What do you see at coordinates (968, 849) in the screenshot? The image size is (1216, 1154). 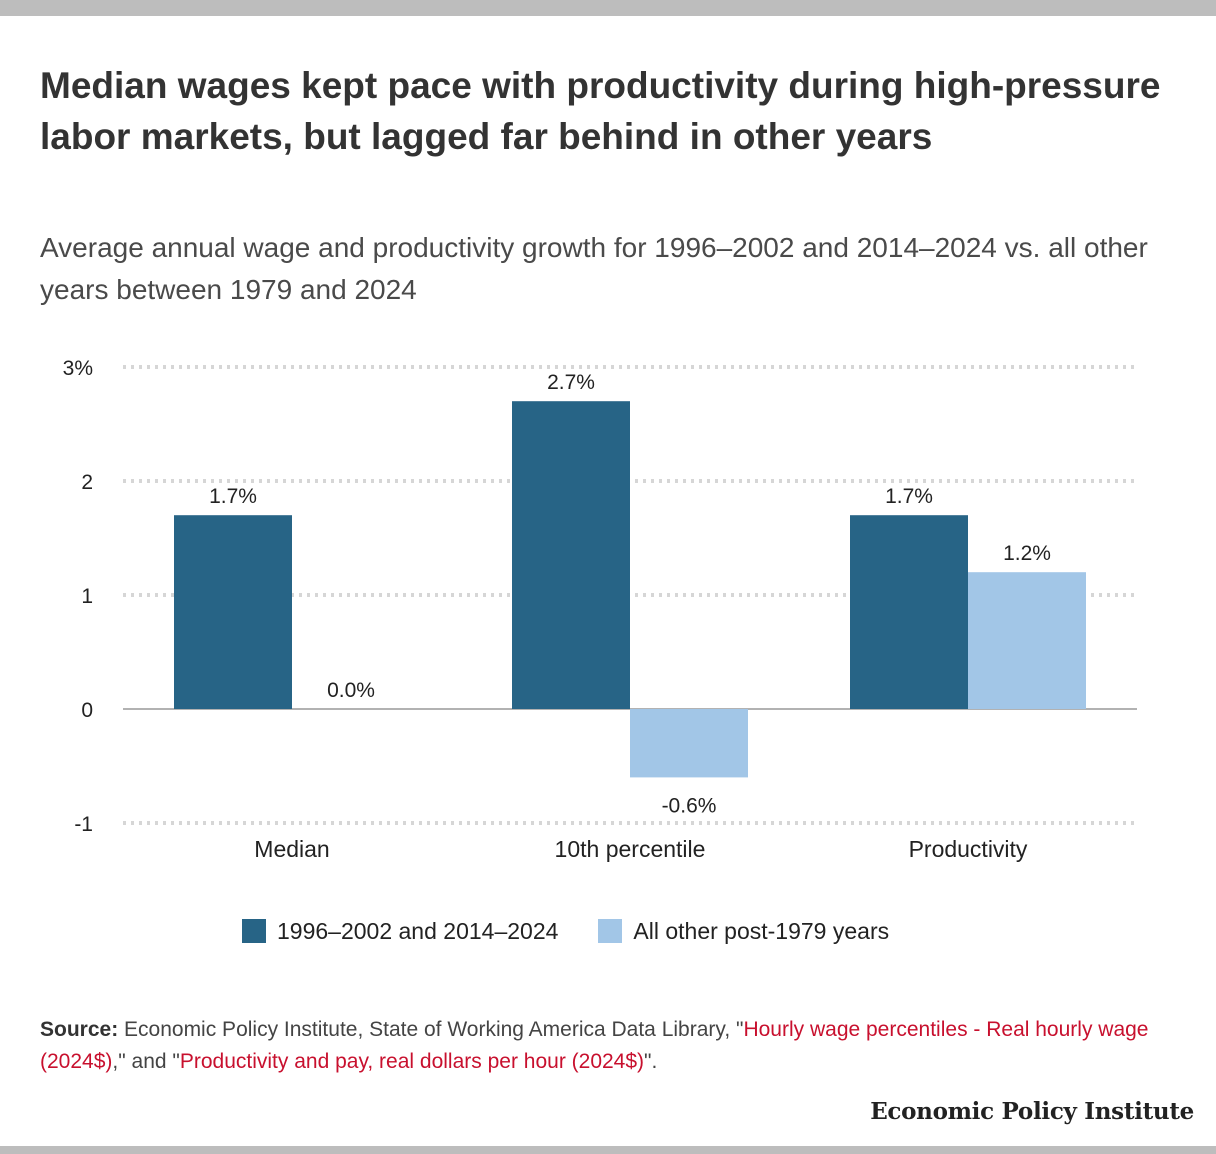 I see `x-tick-label: Productivity` at bounding box center [968, 849].